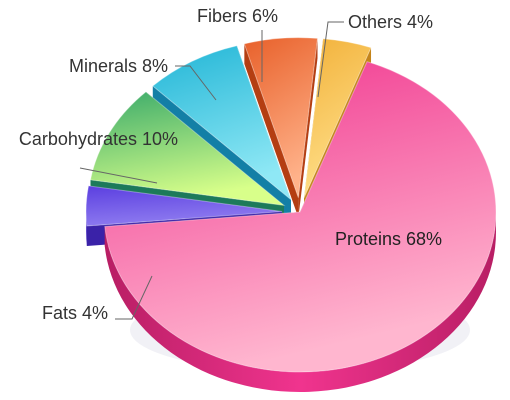  What do you see at coordinates (98, 139) in the screenshot?
I see `label-carbohydrates: Carbohydrates 10%` at bounding box center [98, 139].